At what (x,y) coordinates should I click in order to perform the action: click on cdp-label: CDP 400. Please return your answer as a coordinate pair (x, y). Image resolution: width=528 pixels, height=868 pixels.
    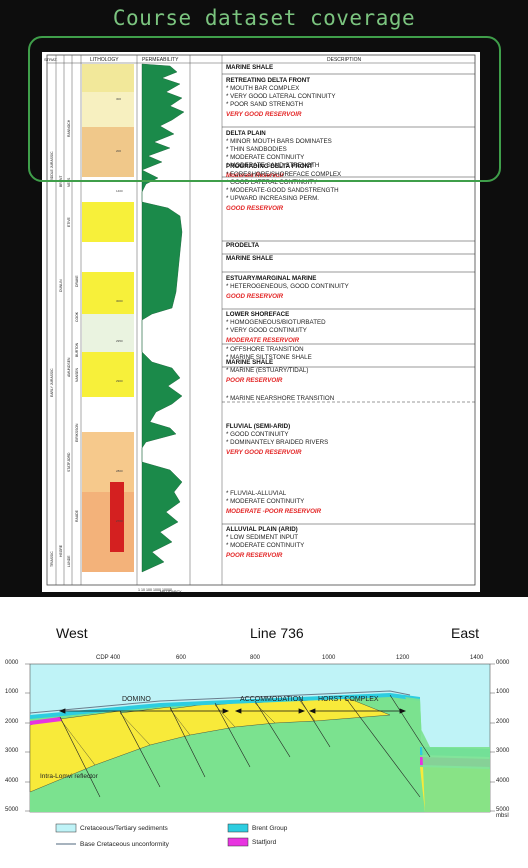
    Looking at the image, I should click on (108, 658).